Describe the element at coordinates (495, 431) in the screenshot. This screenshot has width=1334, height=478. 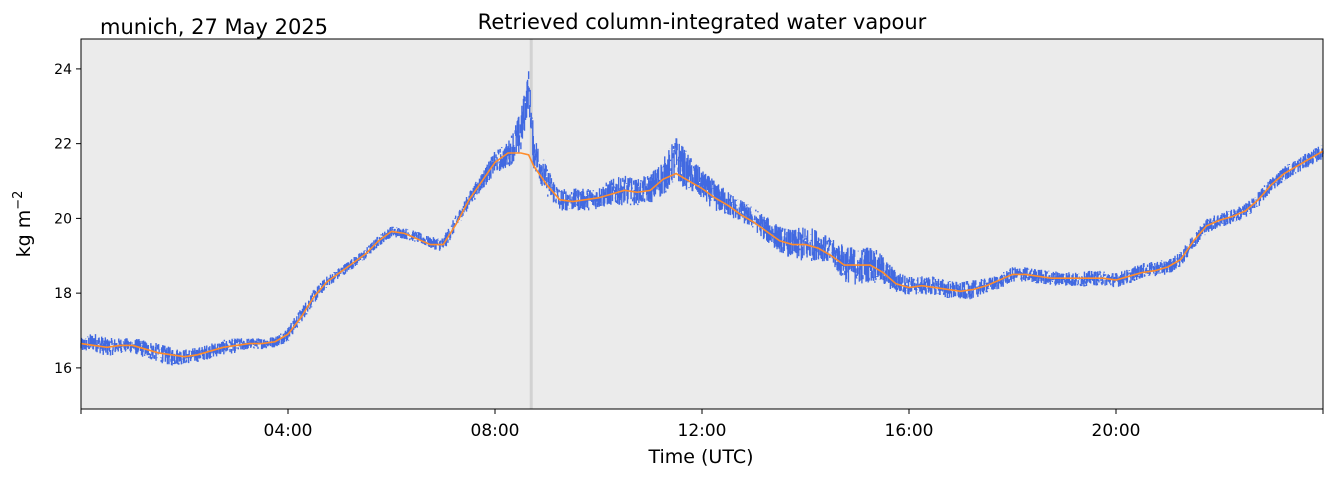
I see `x-tick-label: 08:00` at that location.